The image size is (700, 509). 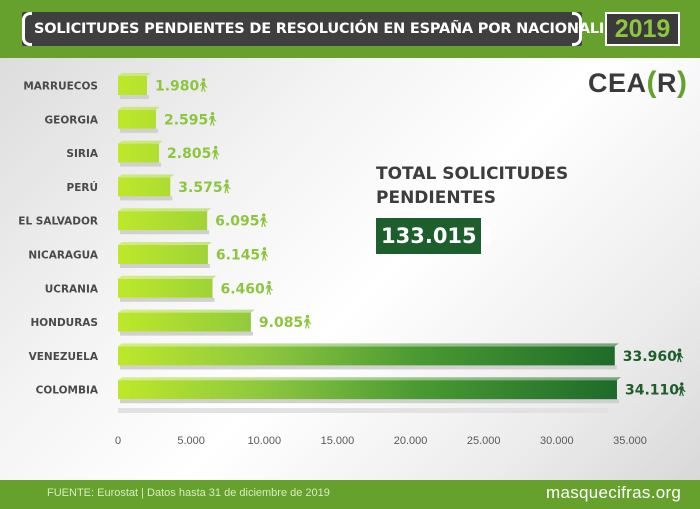 What do you see at coordinates (614, 492) in the screenshot?
I see `website-link: masquecifras.org` at bounding box center [614, 492].